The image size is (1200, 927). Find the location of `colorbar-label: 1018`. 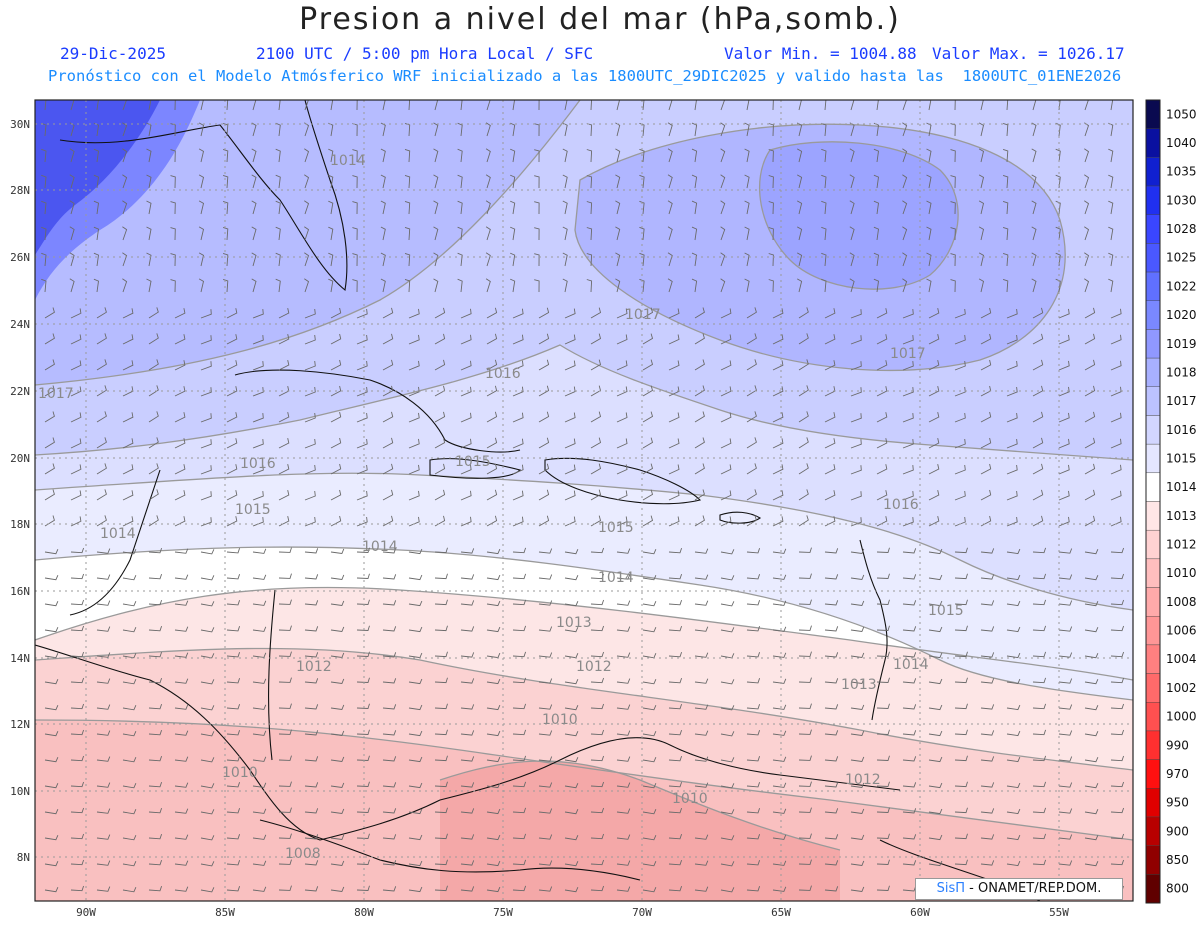

colorbar-label: 1018 is located at coordinates (1181, 372).